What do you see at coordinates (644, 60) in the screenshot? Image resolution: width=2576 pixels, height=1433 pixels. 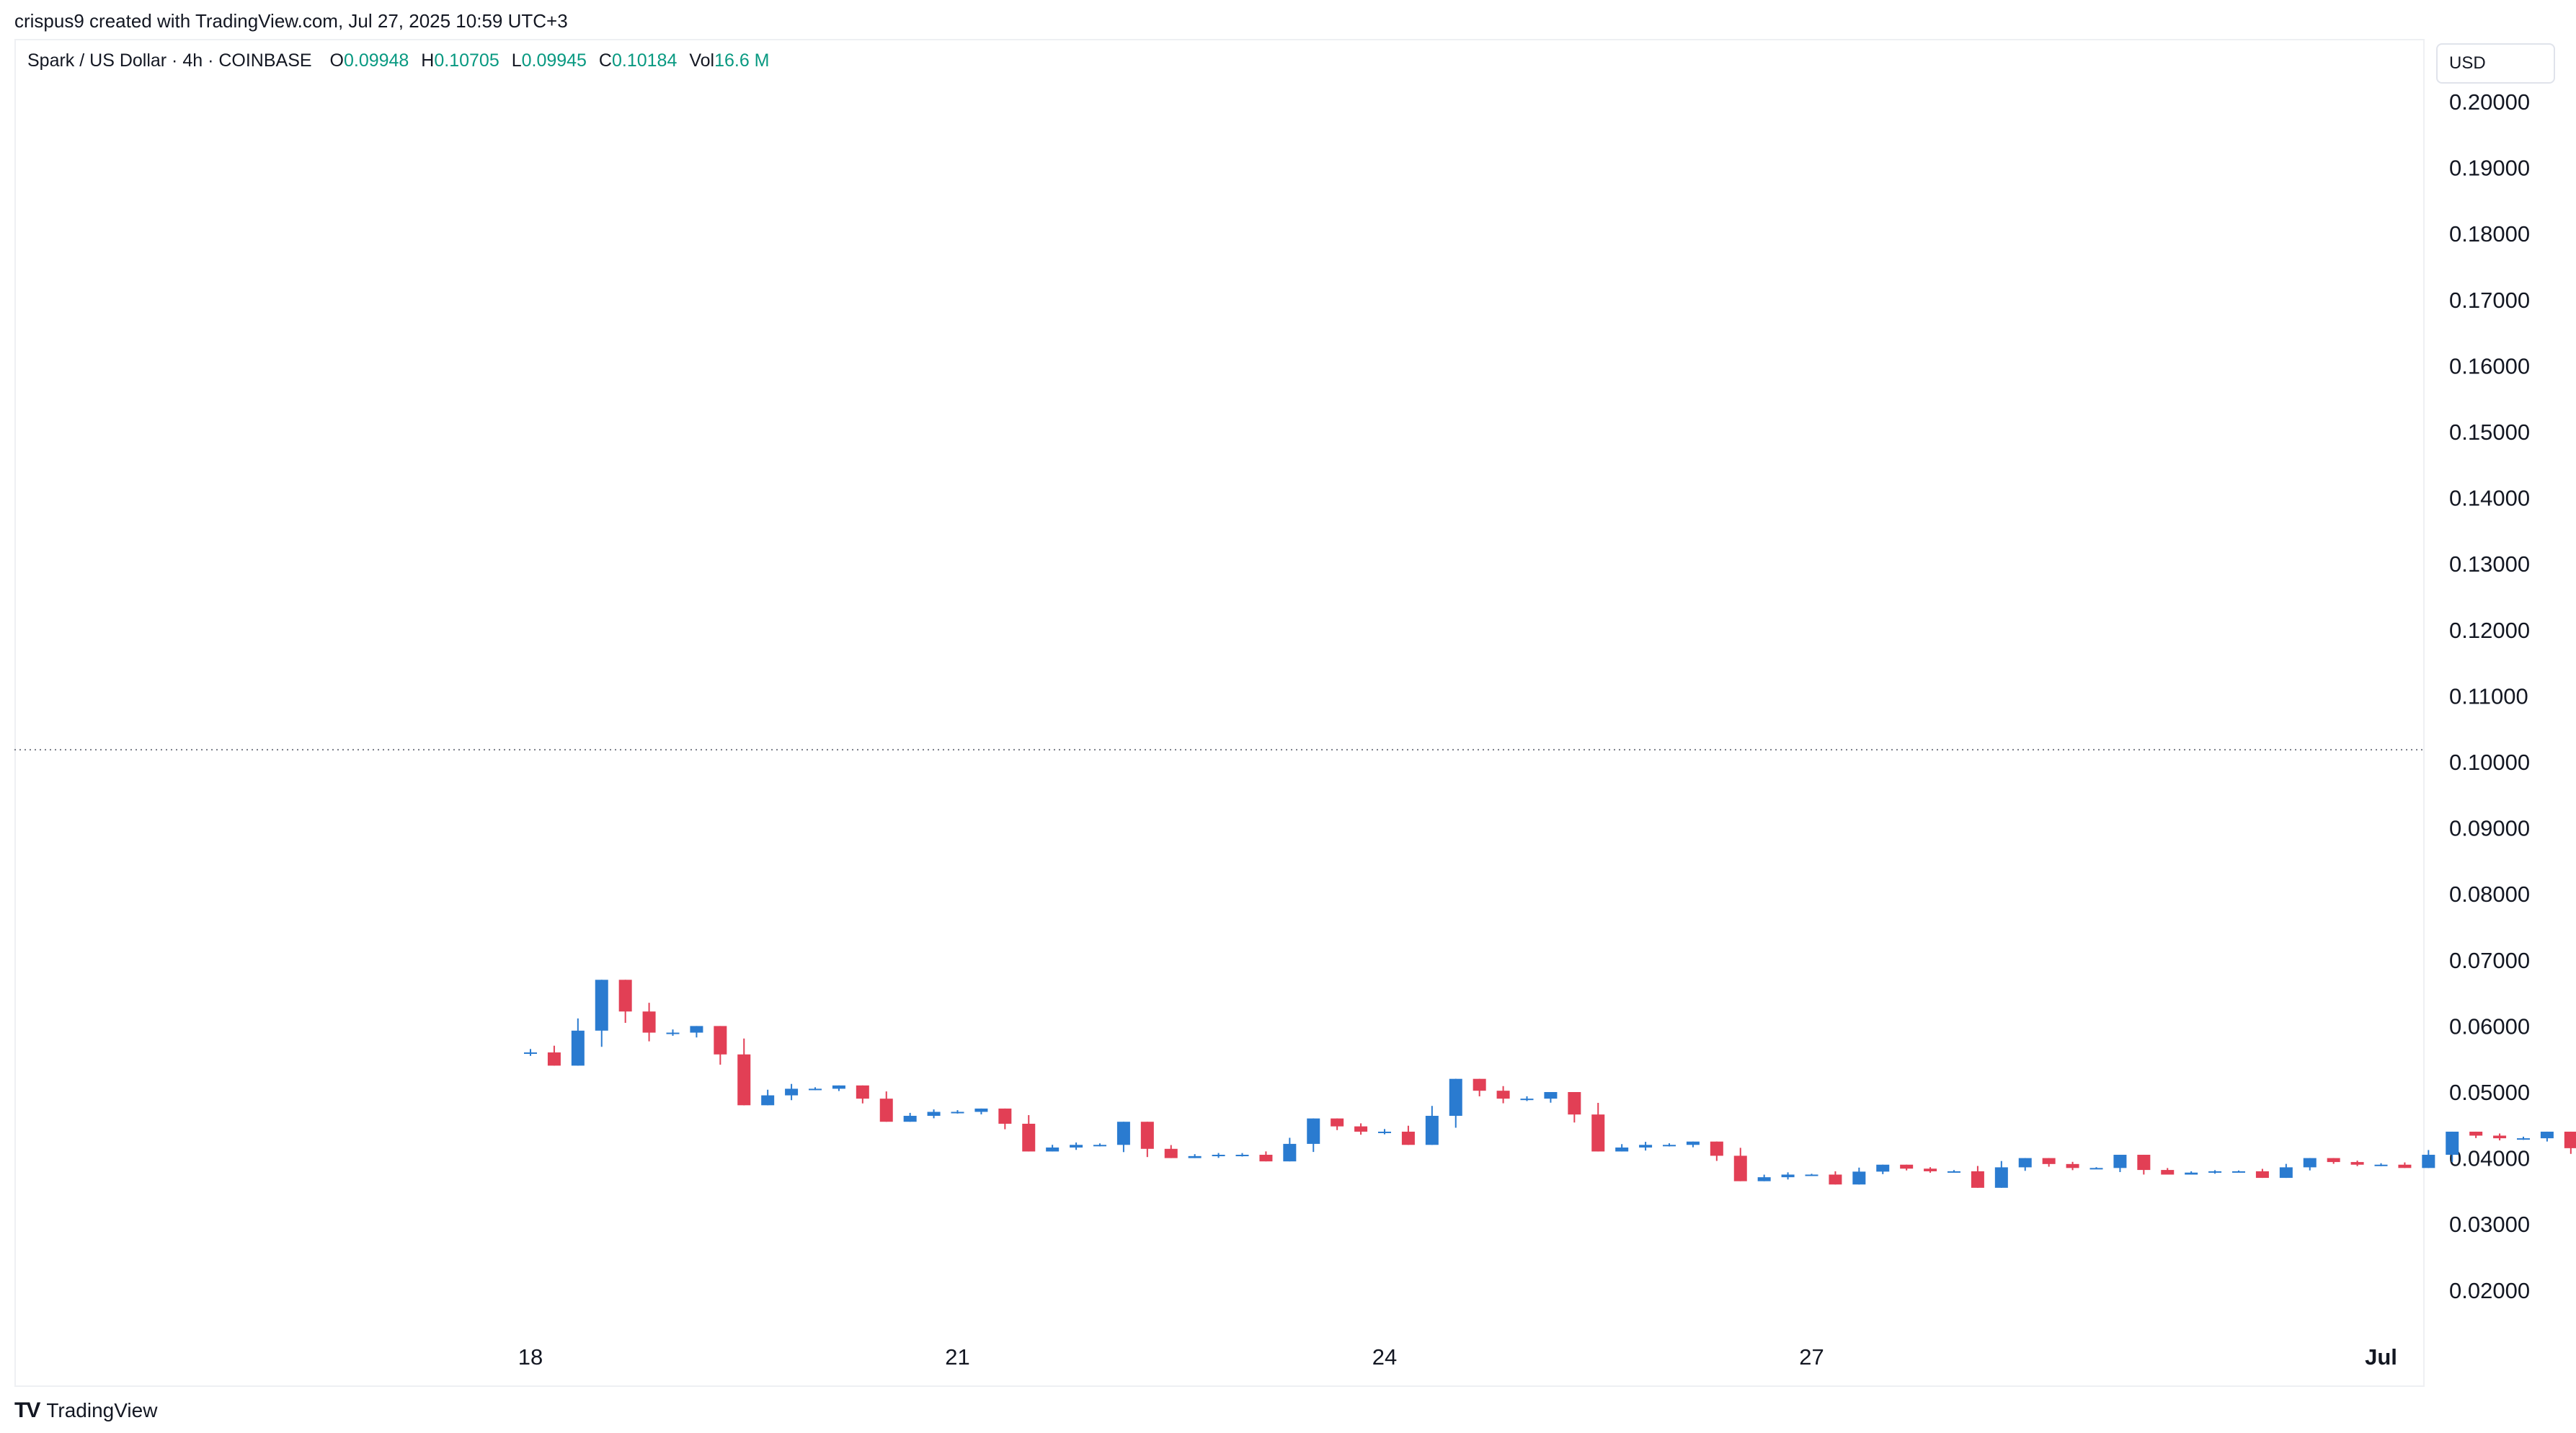 I see `close-value: 0.10184` at bounding box center [644, 60].